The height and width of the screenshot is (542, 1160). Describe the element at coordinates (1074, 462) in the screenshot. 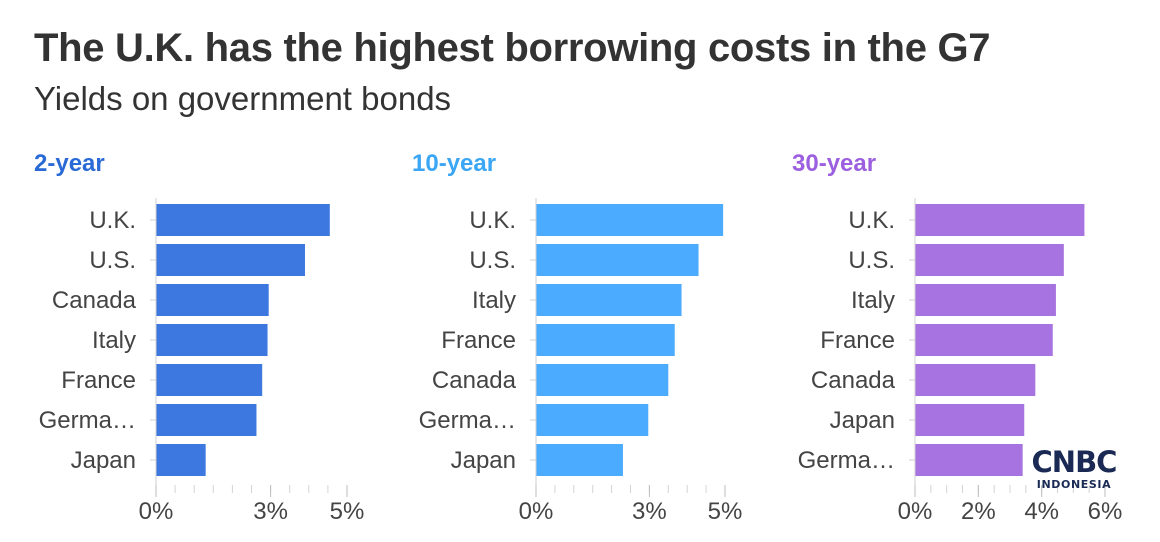

I see `logo-main-text: CNBC` at that location.